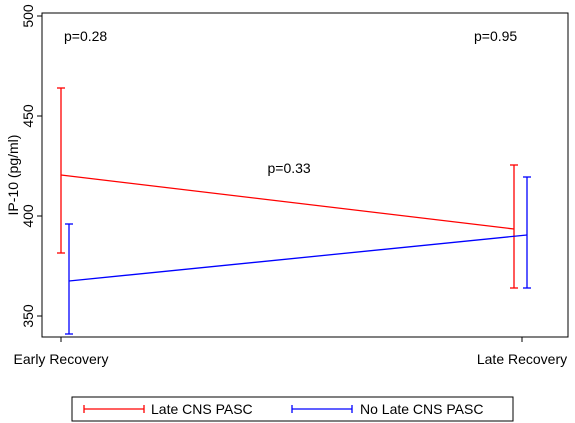  Describe the element at coordinates (421, 409) in the screenshot. I see `legend-label-1: No Late CNS PASC` at that location.